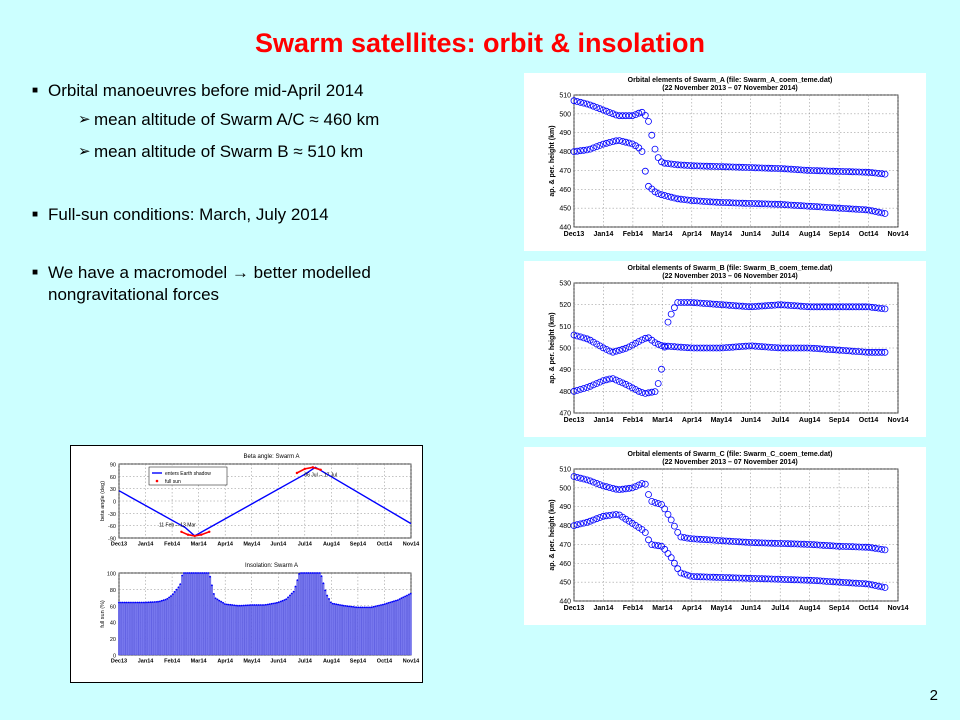 Image resolution: width=960 pixels, height=720 pixels. I want to click on y-tick-label: 460, so click(565, 564).